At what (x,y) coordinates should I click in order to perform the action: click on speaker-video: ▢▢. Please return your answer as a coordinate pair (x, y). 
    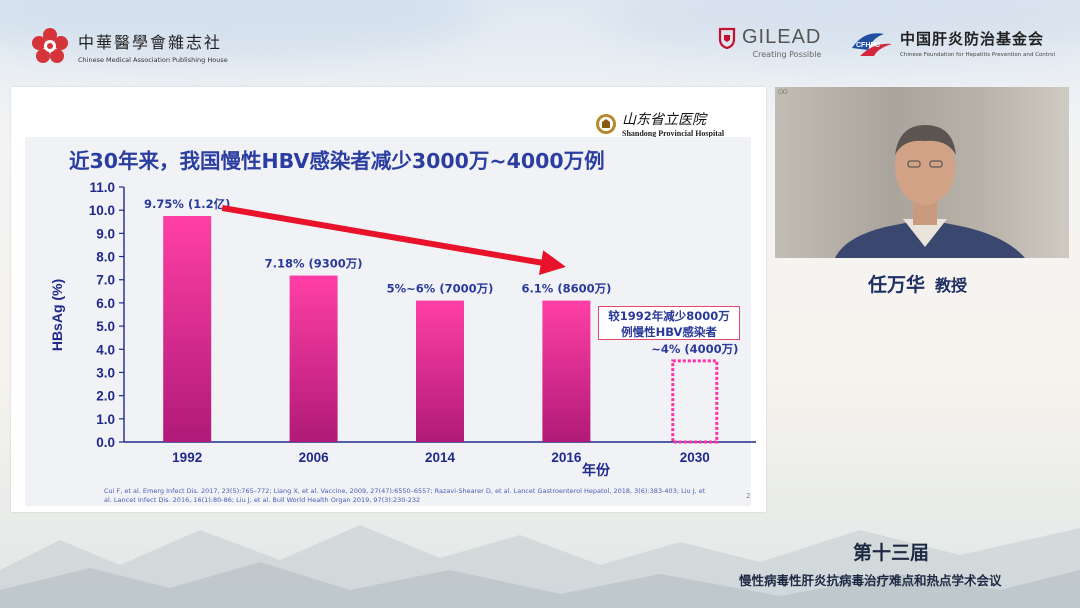
    Looking at the image, I should click on (922, 172).